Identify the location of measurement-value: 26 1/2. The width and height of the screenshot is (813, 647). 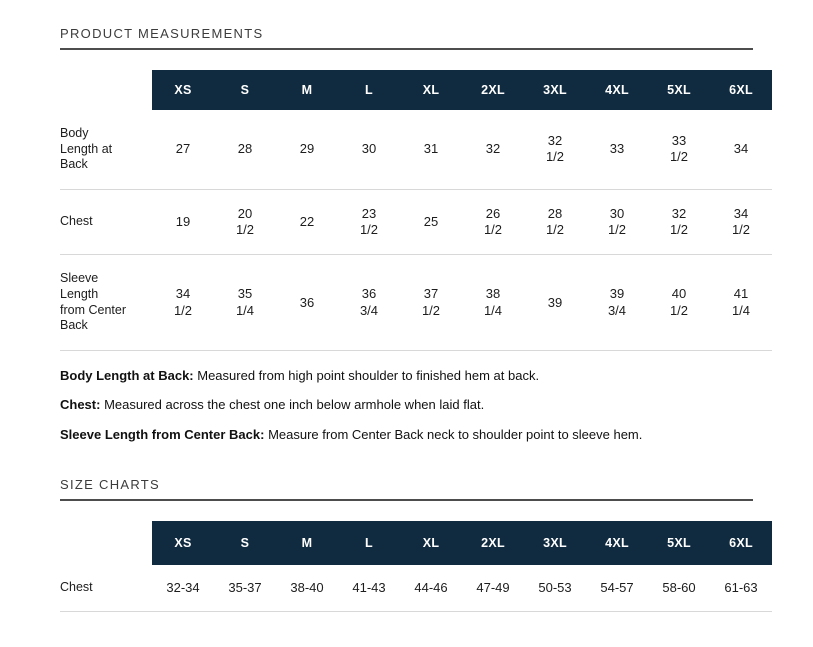
(493, 222).